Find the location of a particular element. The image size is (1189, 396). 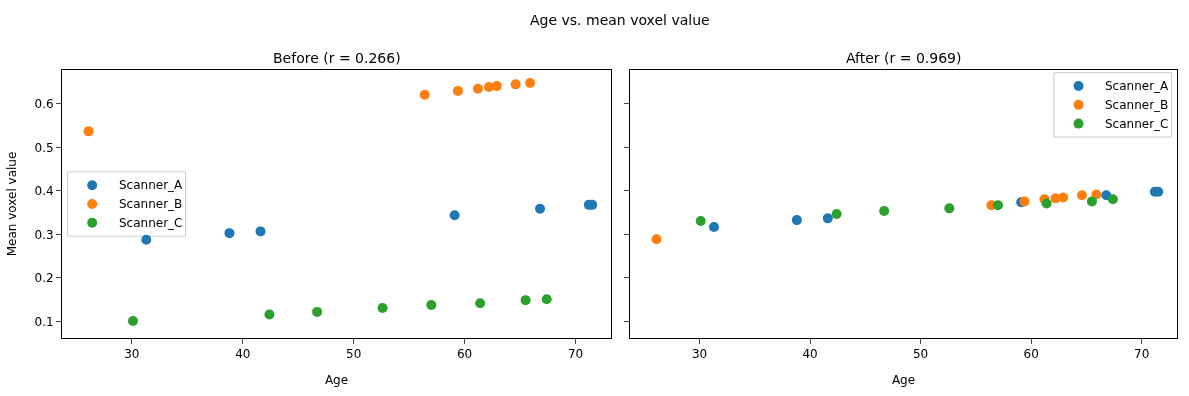

y-tick-label: 0.3 is located at coordinates (44, 234).